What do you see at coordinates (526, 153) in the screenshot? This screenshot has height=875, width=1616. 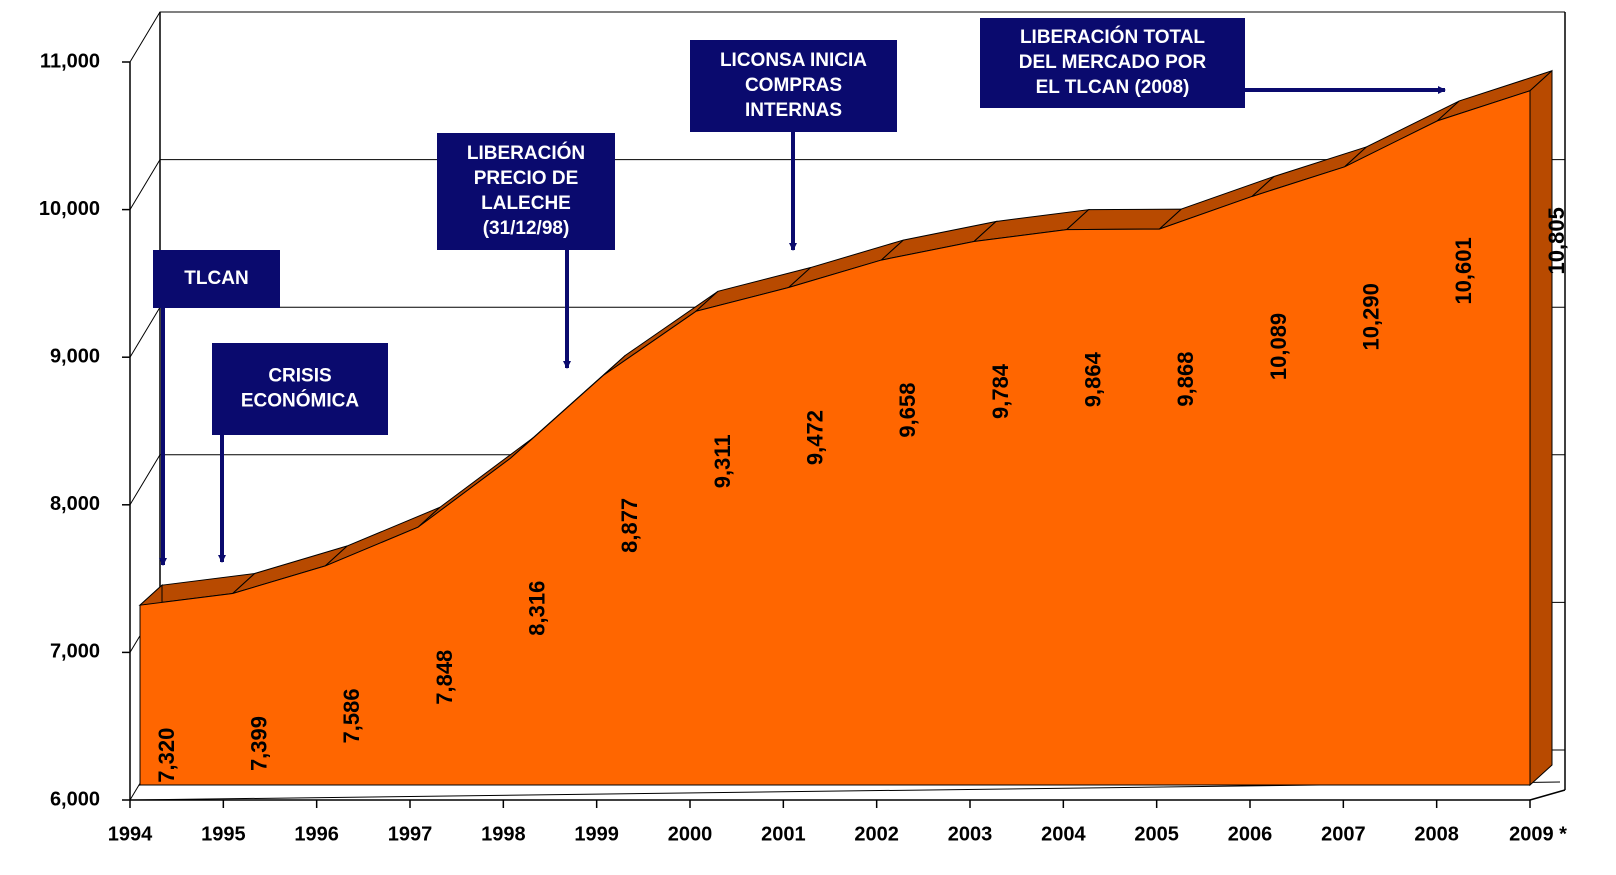 I see `annotation-text: LIBERACIÓN` at bounding box center [526, 153].